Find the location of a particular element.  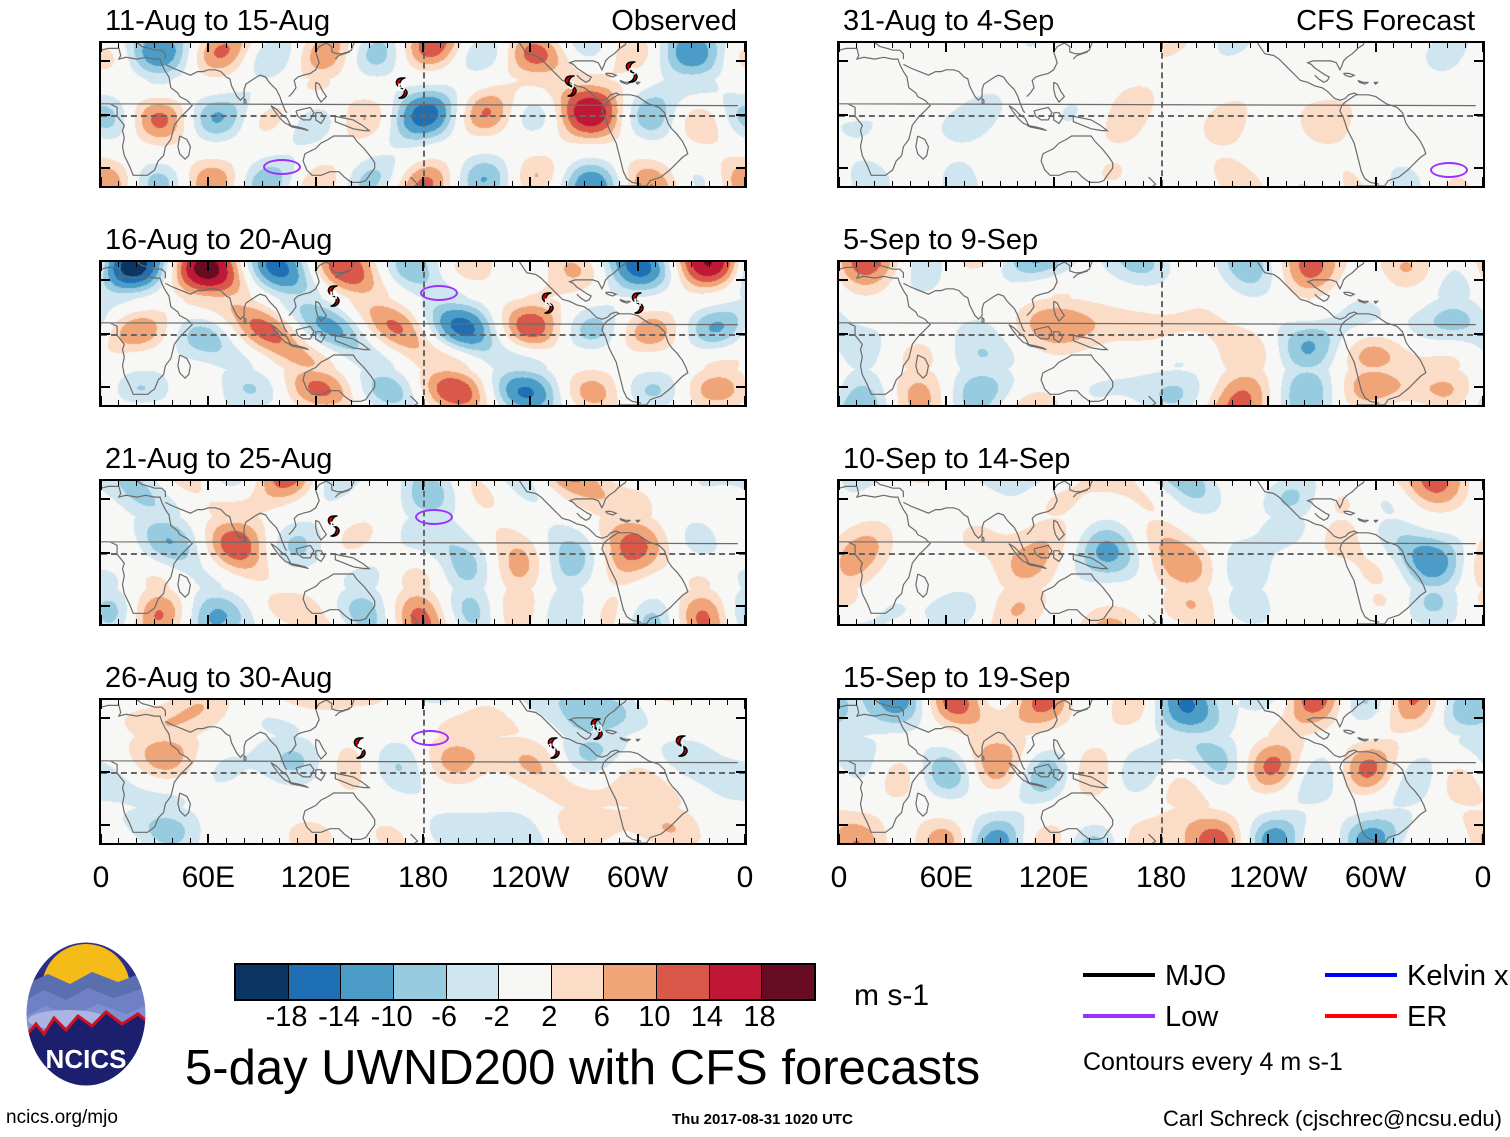

wave-legend-item: MJO is located at coordinates (1183, 977).